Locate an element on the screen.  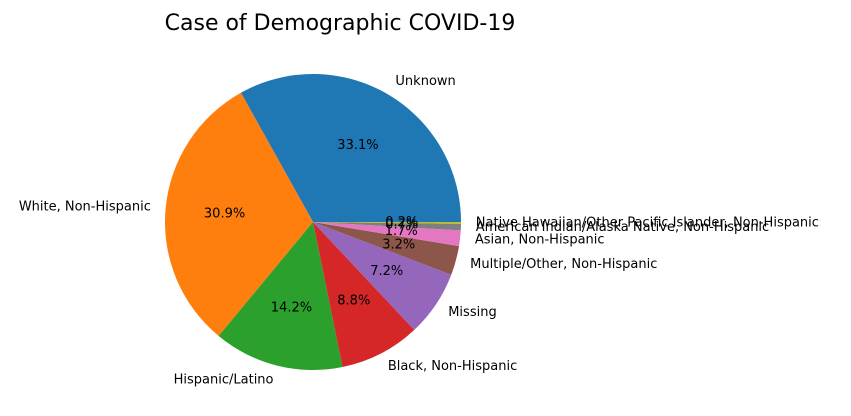
pie-slice-american-indian-alaska-native-non-hispanic is located at coordinates (387, 226).